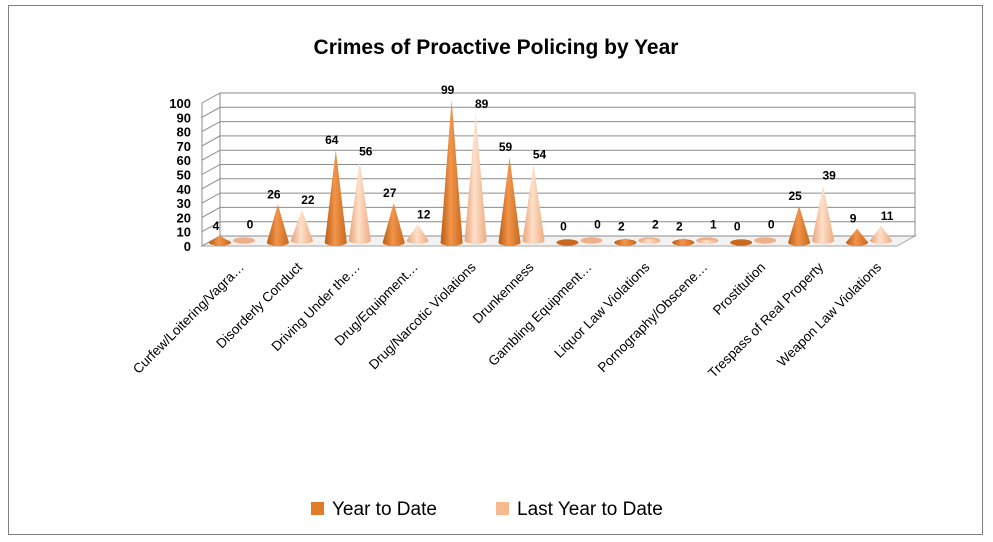 Image resolution: width=993 pixels, height=542 pixels. Describe the element at coordinates (180, 103) in the screenshot. I see `y-tick-label: 100` at that location.